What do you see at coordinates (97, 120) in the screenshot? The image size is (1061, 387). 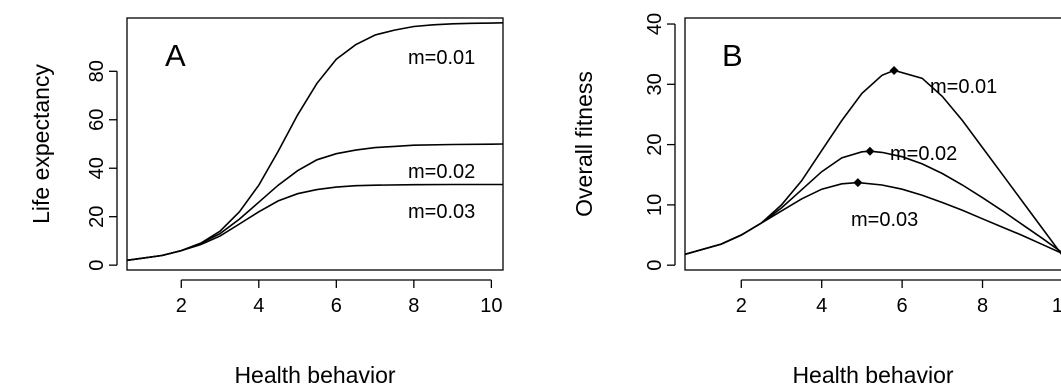 I see `panel-a-y-tick-label: 60` at bounding box center [97, 120].